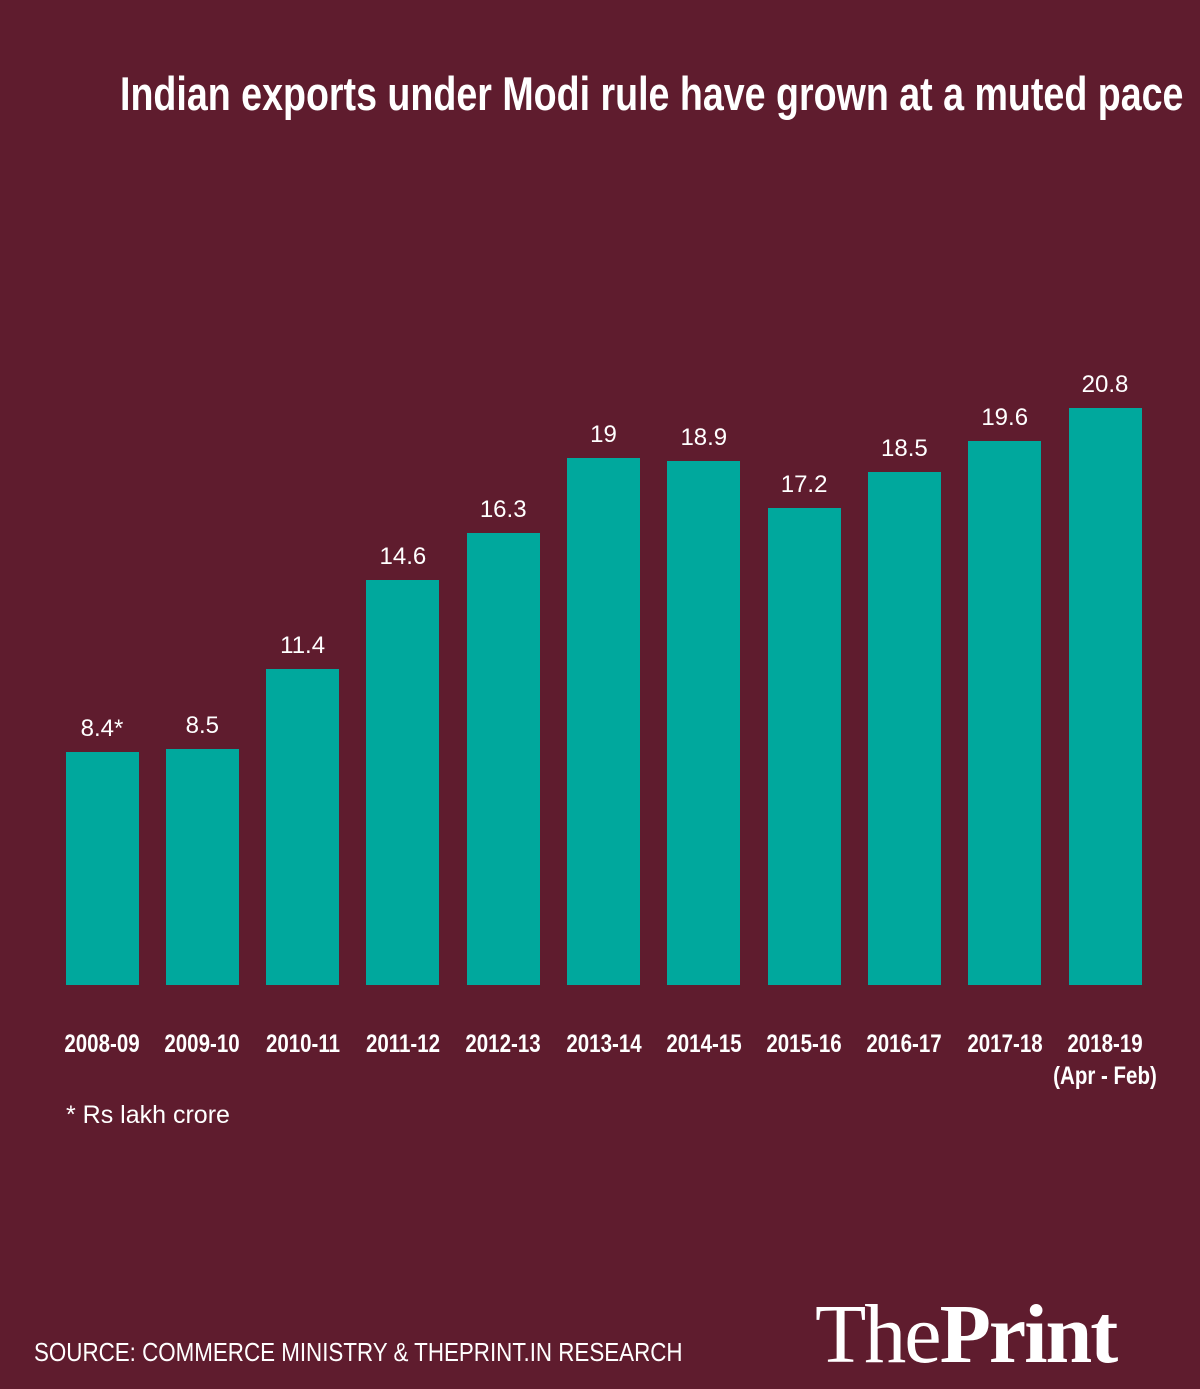 Image resolution: width=1200 pixels, height=1389 pixels. I want to click on value-label: 20.8, so click(1105, 384).